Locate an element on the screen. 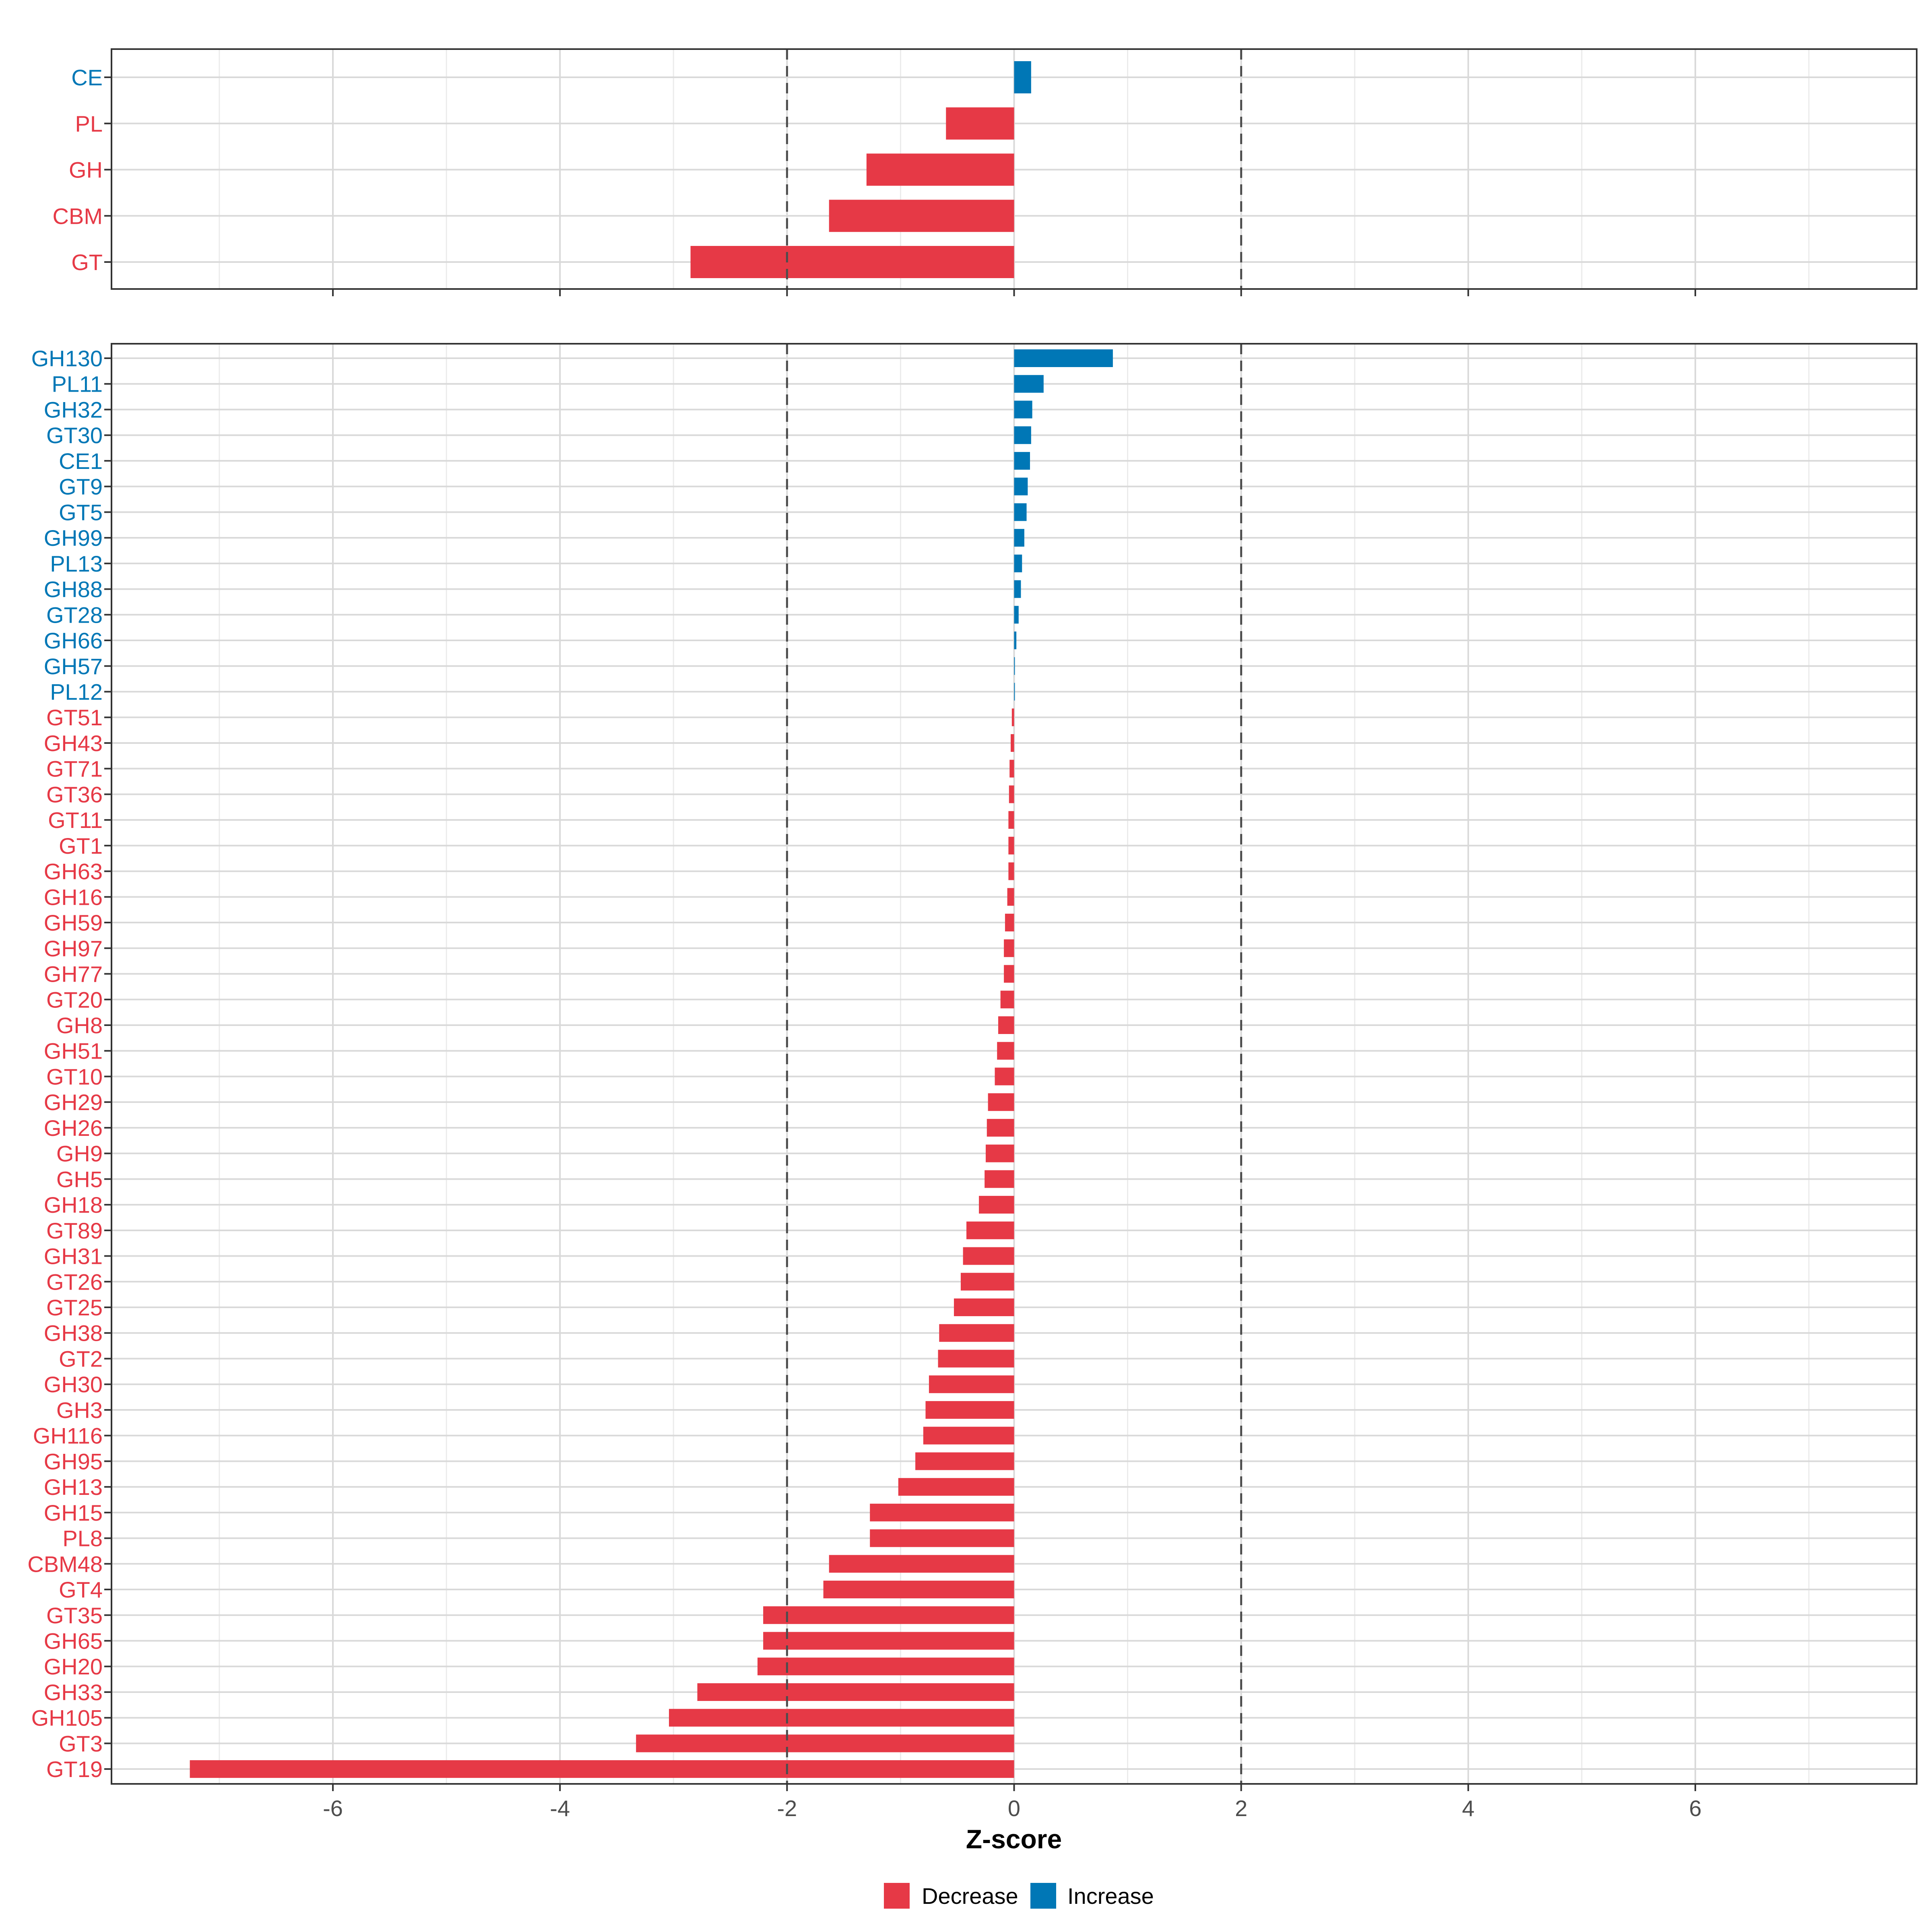 The width and height of the screenshot is (1932, 1932). bar-GH59 is located at coordinates (1009, 923).